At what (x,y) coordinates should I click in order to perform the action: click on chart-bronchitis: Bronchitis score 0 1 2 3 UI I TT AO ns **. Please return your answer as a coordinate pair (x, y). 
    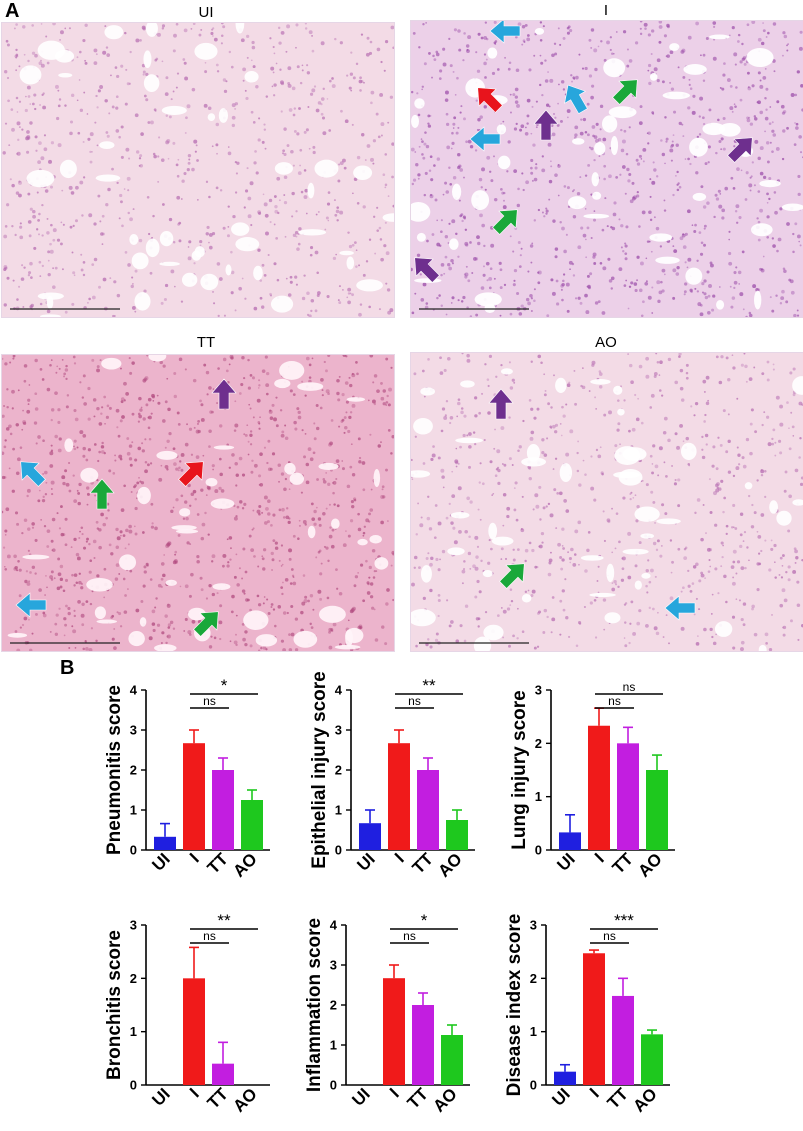
    Looking at the image, I should click on (195, 1018).